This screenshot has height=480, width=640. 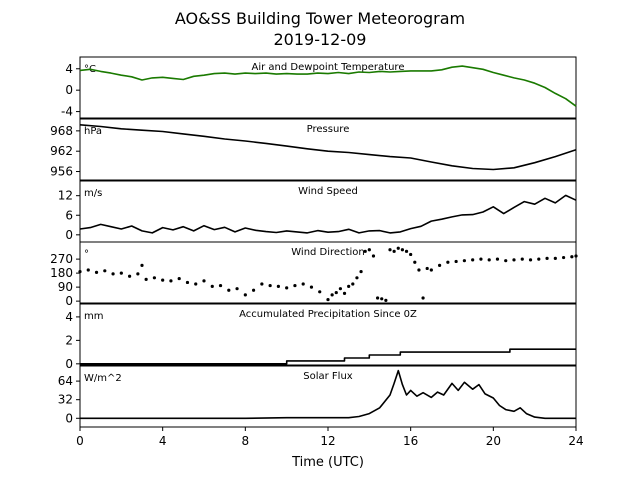 What do you see at coordinates (410, 441) in the screenshot?
I see `x-tick-label: 16` at bounding box center [410, 441].